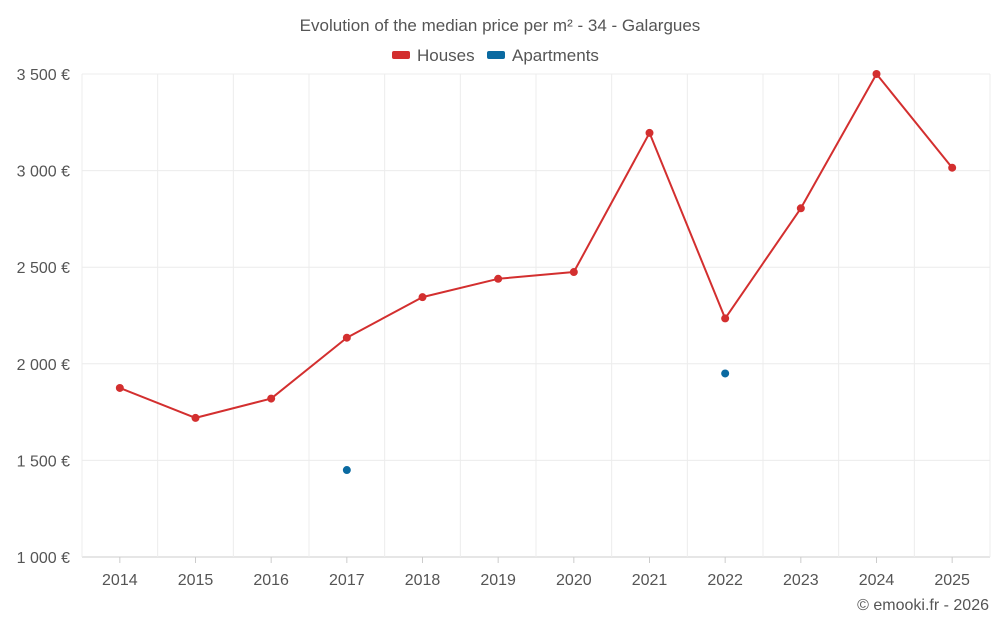 The image size is (1000, 630). I want to click on y-tick-label: 3 000 €, so click(43, 172).